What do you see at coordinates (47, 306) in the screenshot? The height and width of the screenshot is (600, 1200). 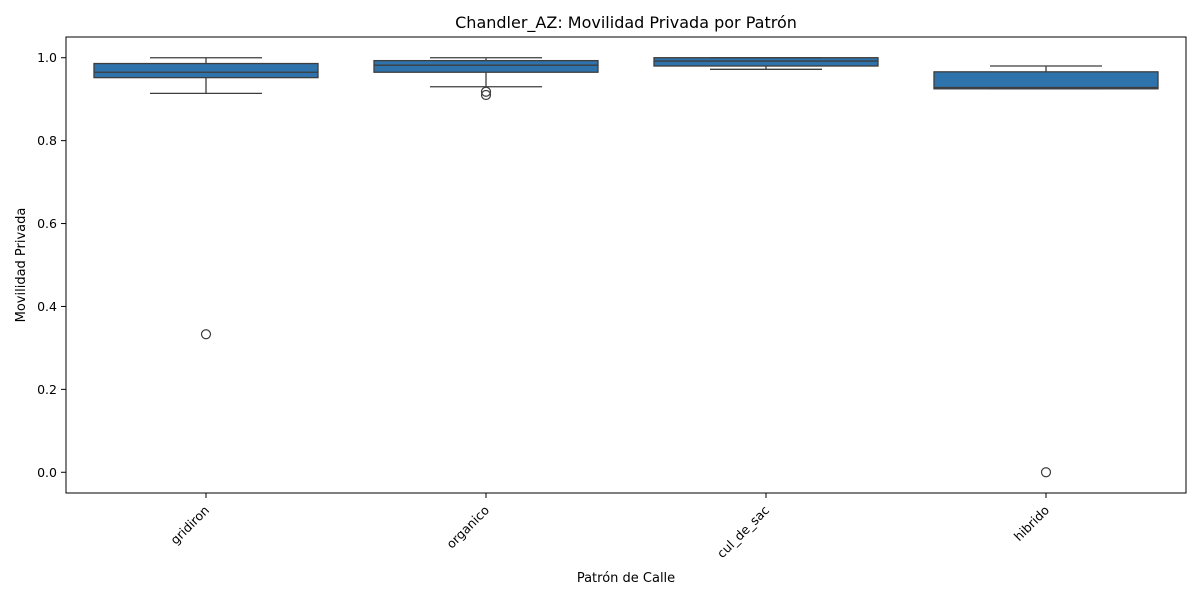 I see `y-tick-label: 0.4` at bounding box center [47, 306].